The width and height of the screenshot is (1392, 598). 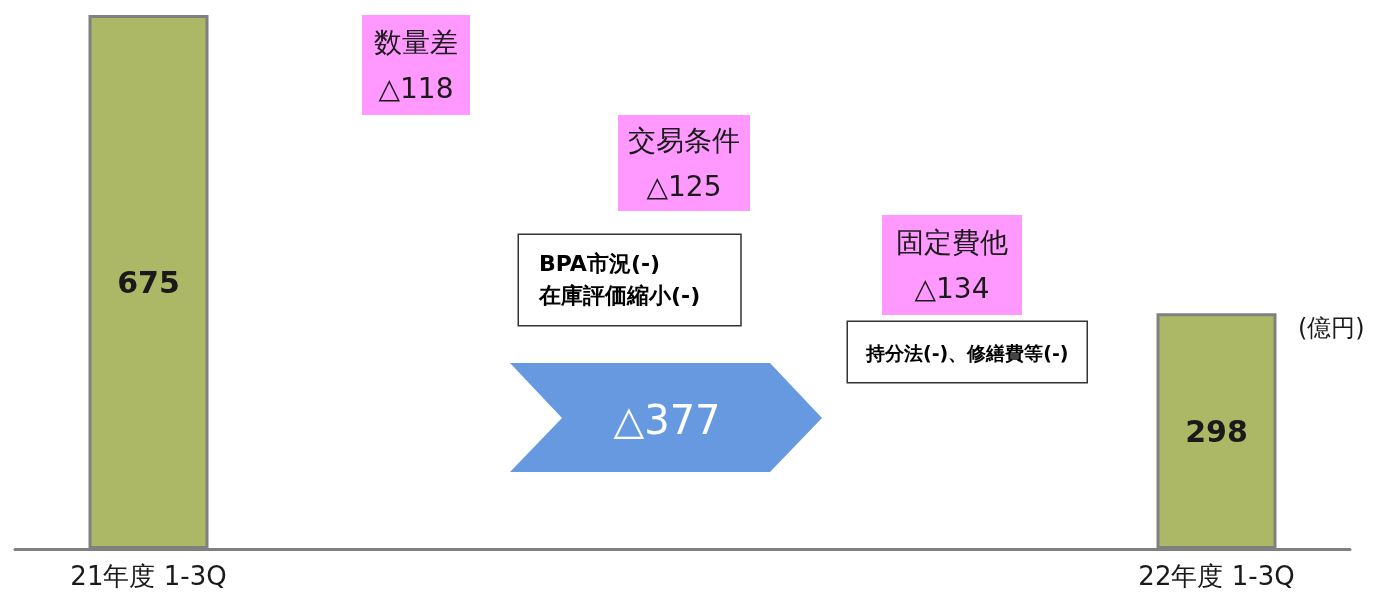 What do you see at coordinates (952, 265) in the screenshot?
I see `annotation: 固定費他 △134` at bounding box center [952, 265].